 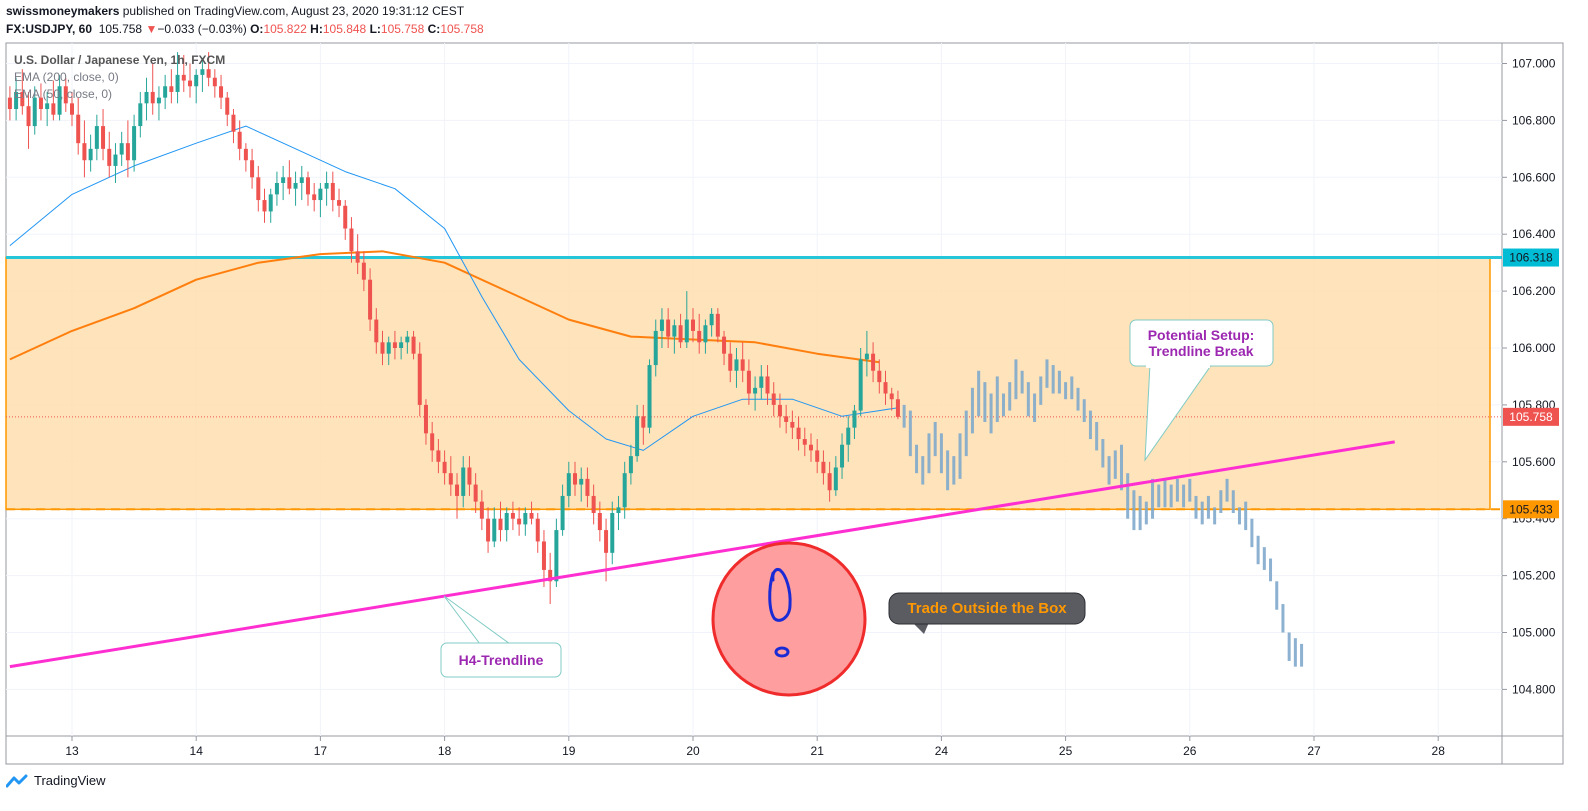 What do you see at coordinates (63, 11) in the screenshot?
I see `publisher-name: swissmoneymakers` at bounding box center [63, 11].